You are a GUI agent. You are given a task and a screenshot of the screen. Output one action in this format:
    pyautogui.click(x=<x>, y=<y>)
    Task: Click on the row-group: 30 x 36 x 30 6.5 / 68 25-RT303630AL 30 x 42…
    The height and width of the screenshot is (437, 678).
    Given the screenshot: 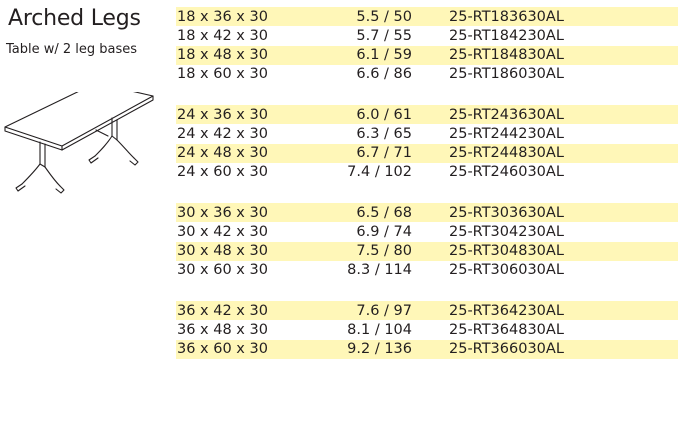 What is the action you would take?
    pyautogui.click(x=427, y=241)
    